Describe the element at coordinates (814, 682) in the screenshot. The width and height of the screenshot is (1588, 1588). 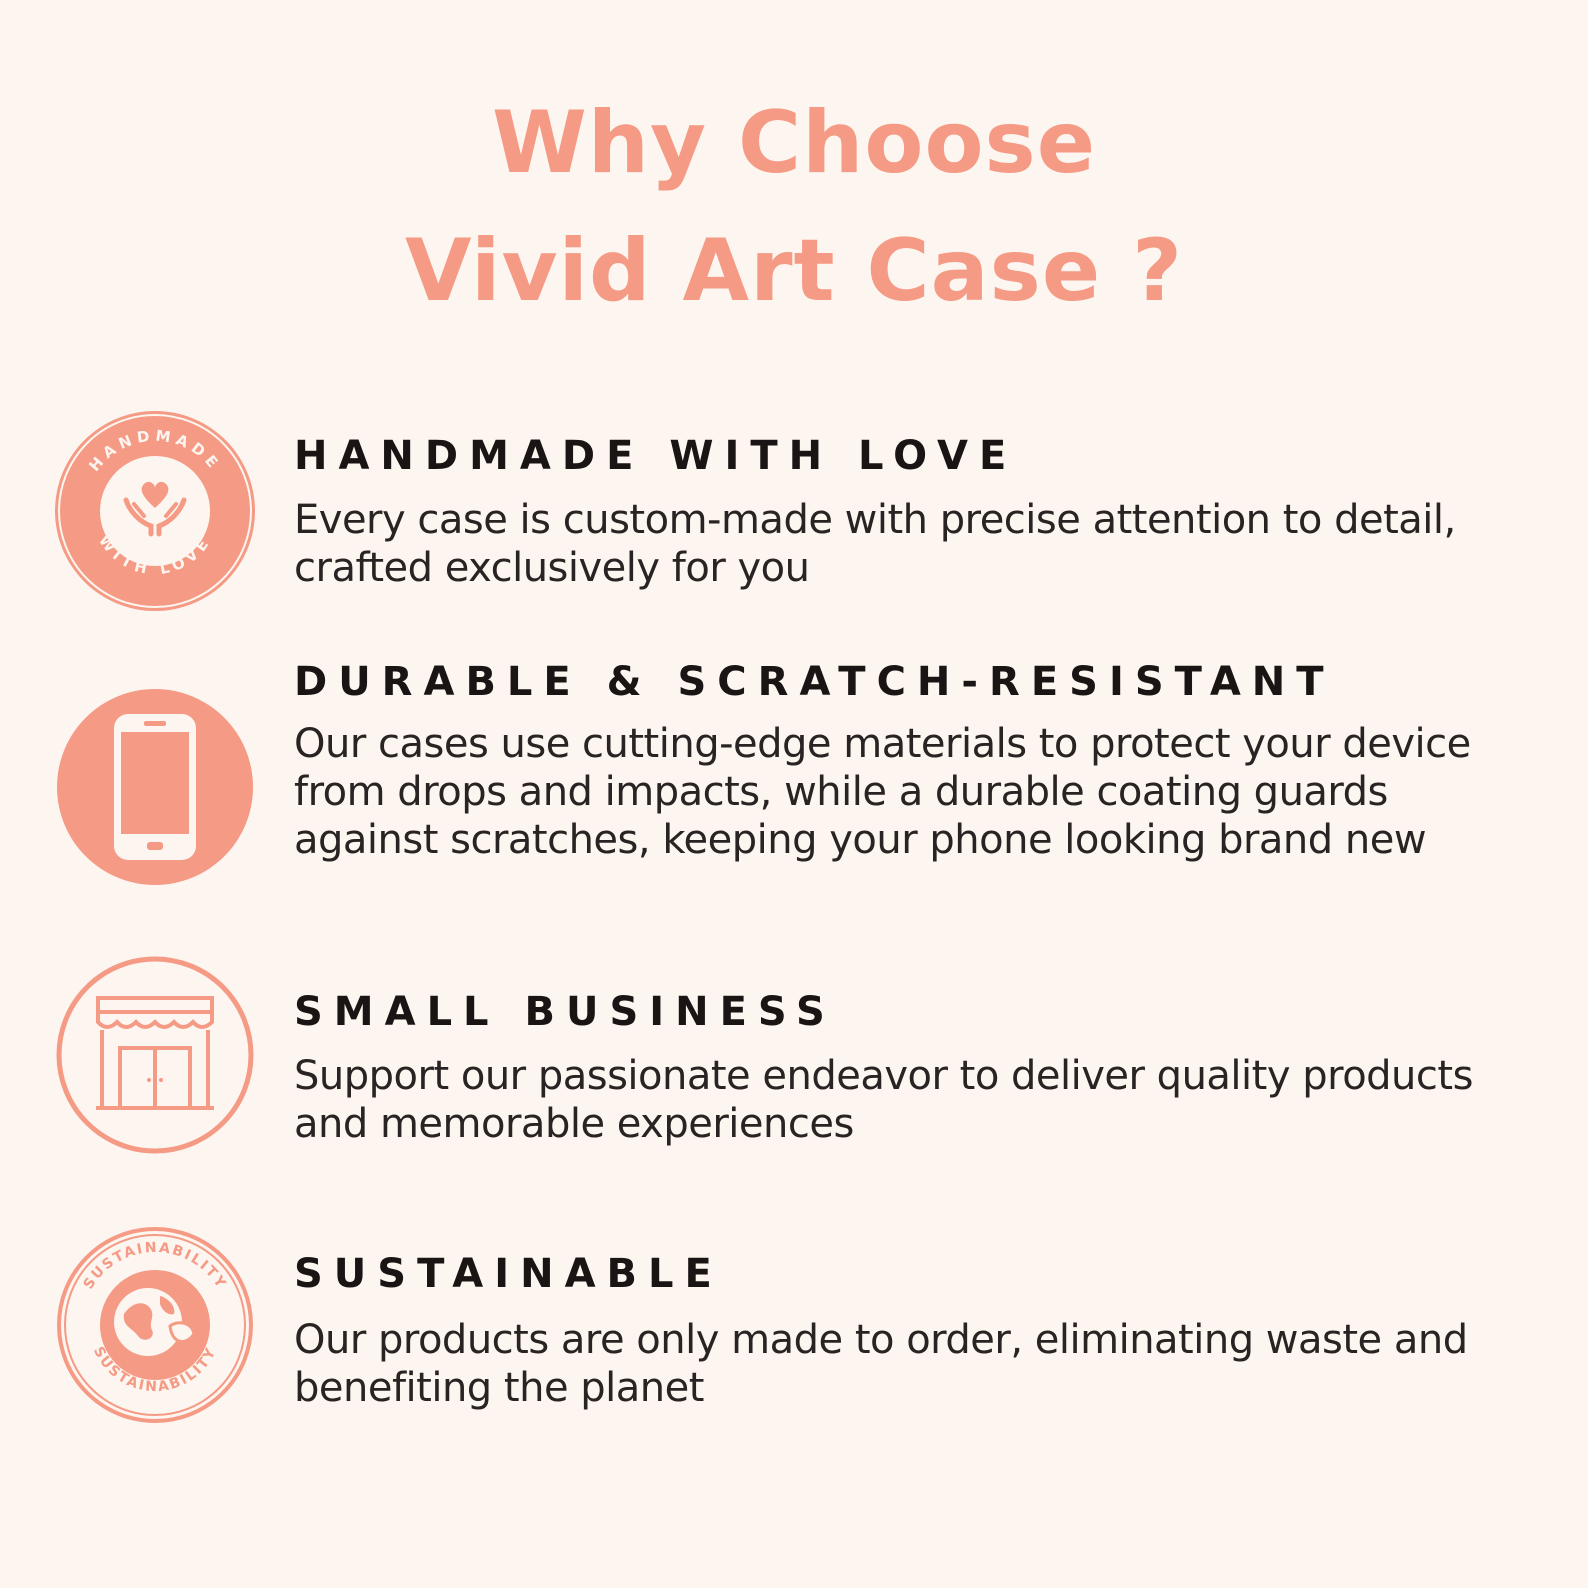
I see `feature-heading-durable: DURABLE & SCRATCH-RESISTANT` at that location.